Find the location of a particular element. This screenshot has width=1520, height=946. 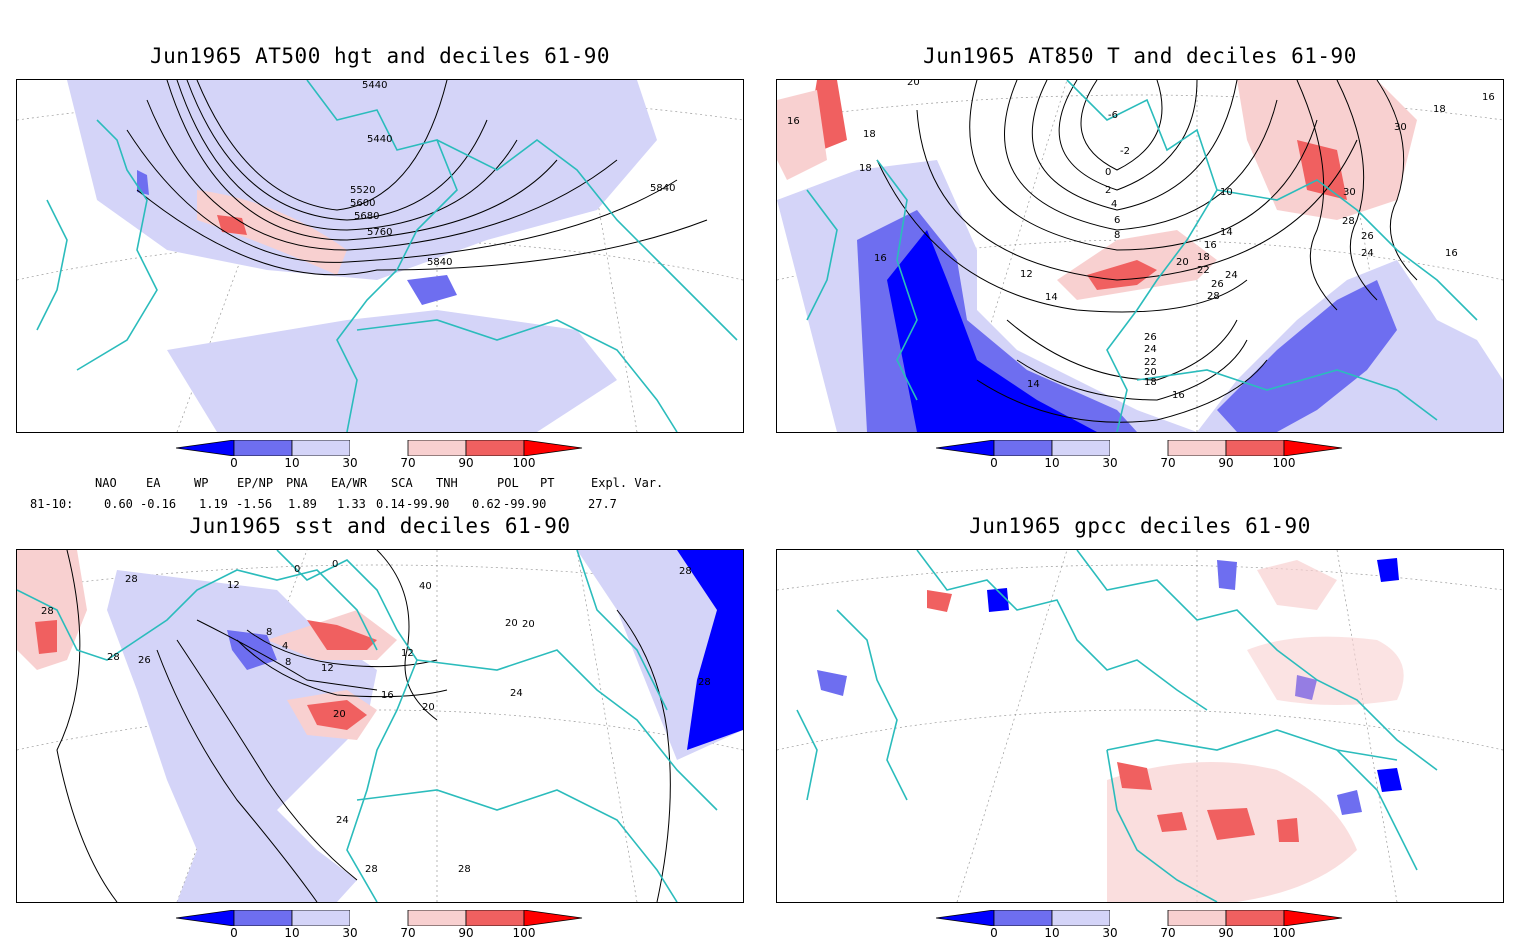

colorbar-t850: 0 10 30 70 90 100 is located at coordinates (1145, 457).